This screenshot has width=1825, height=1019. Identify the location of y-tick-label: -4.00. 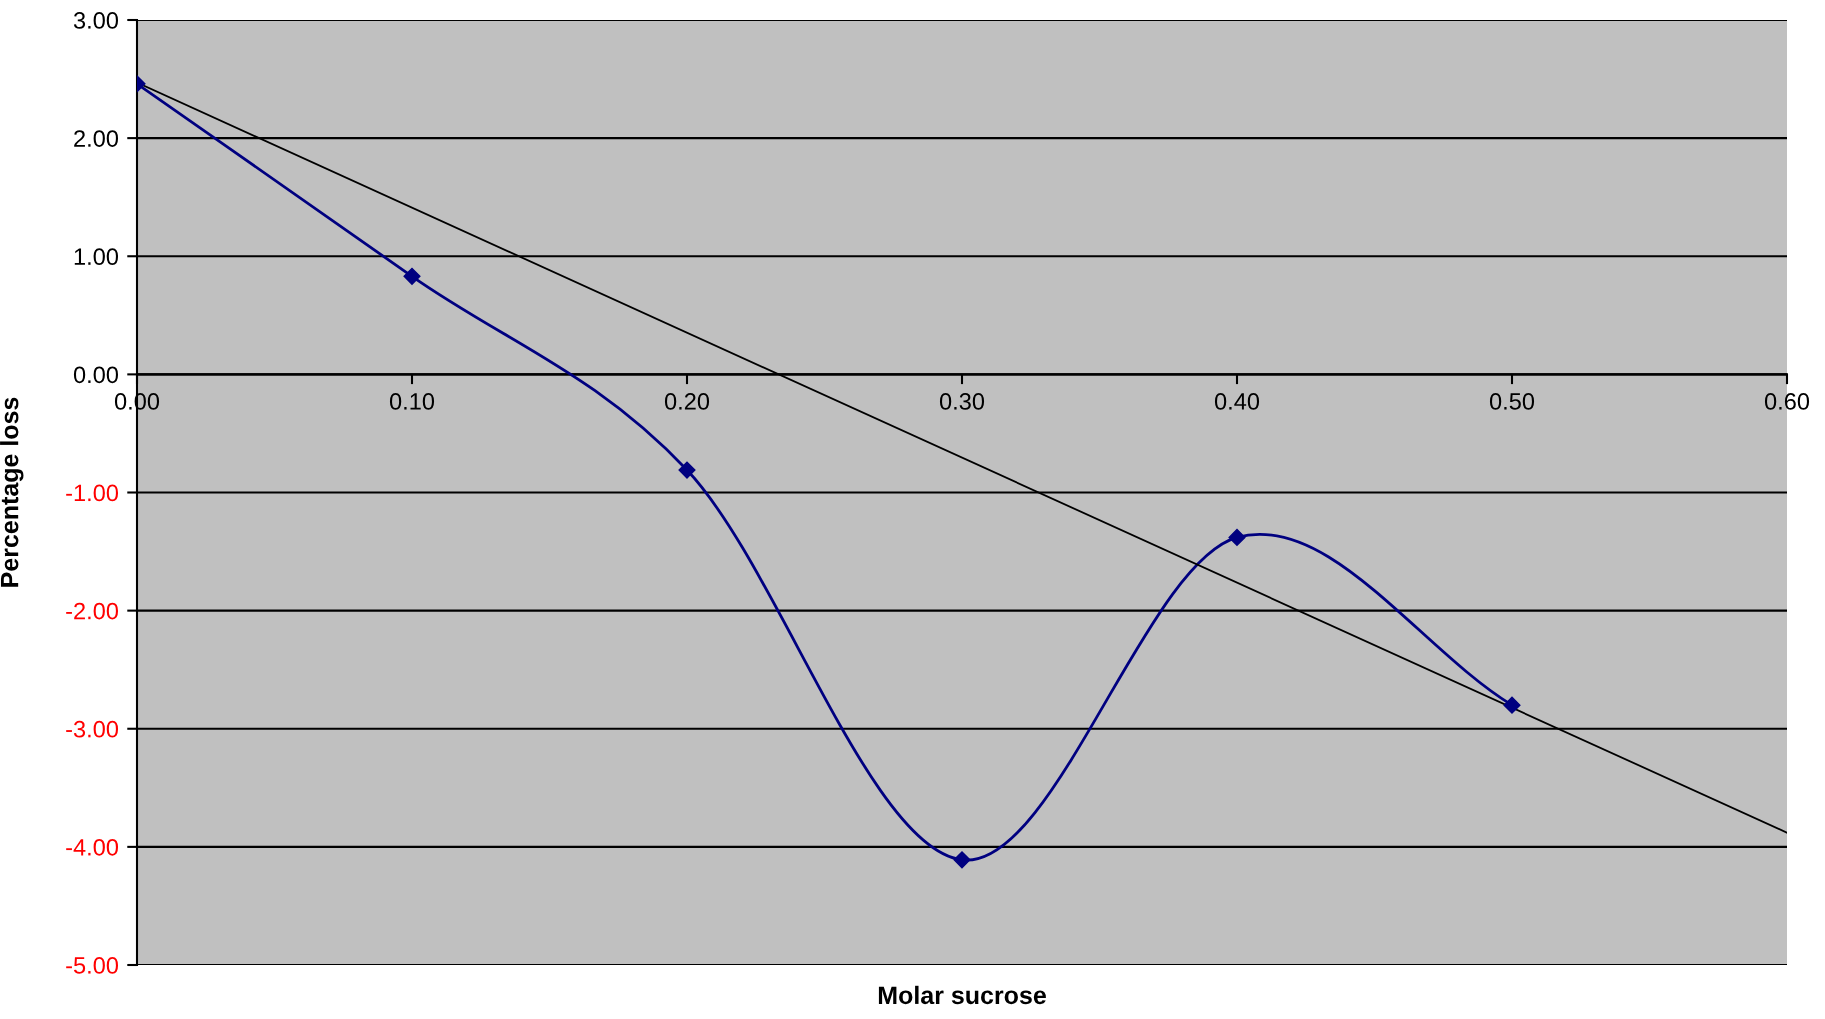
(92, 847).